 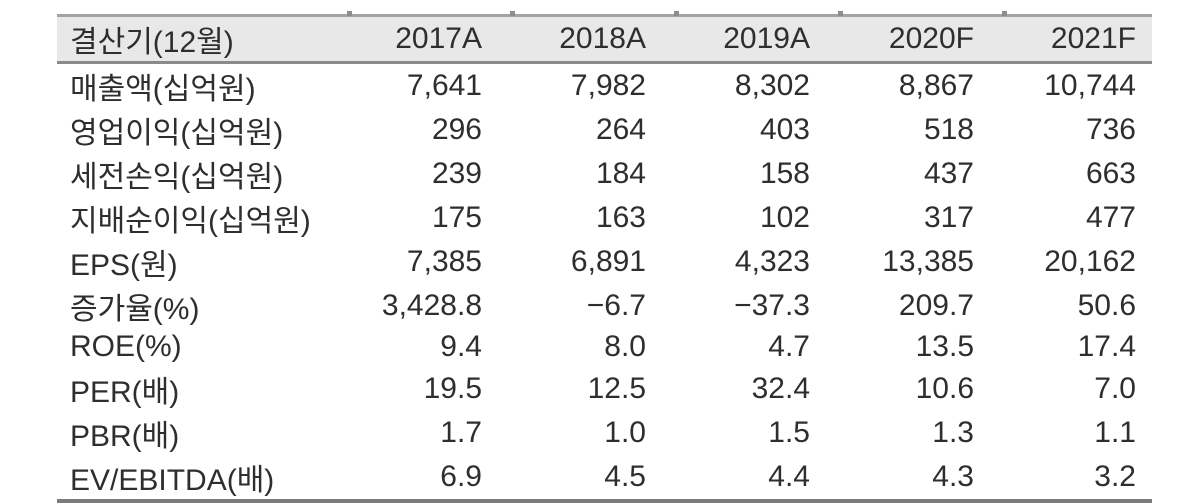 What do you see at coordinates (936, 85) in the screenshot?
I see `cell: 8,867` at bounding box center [936, 85].